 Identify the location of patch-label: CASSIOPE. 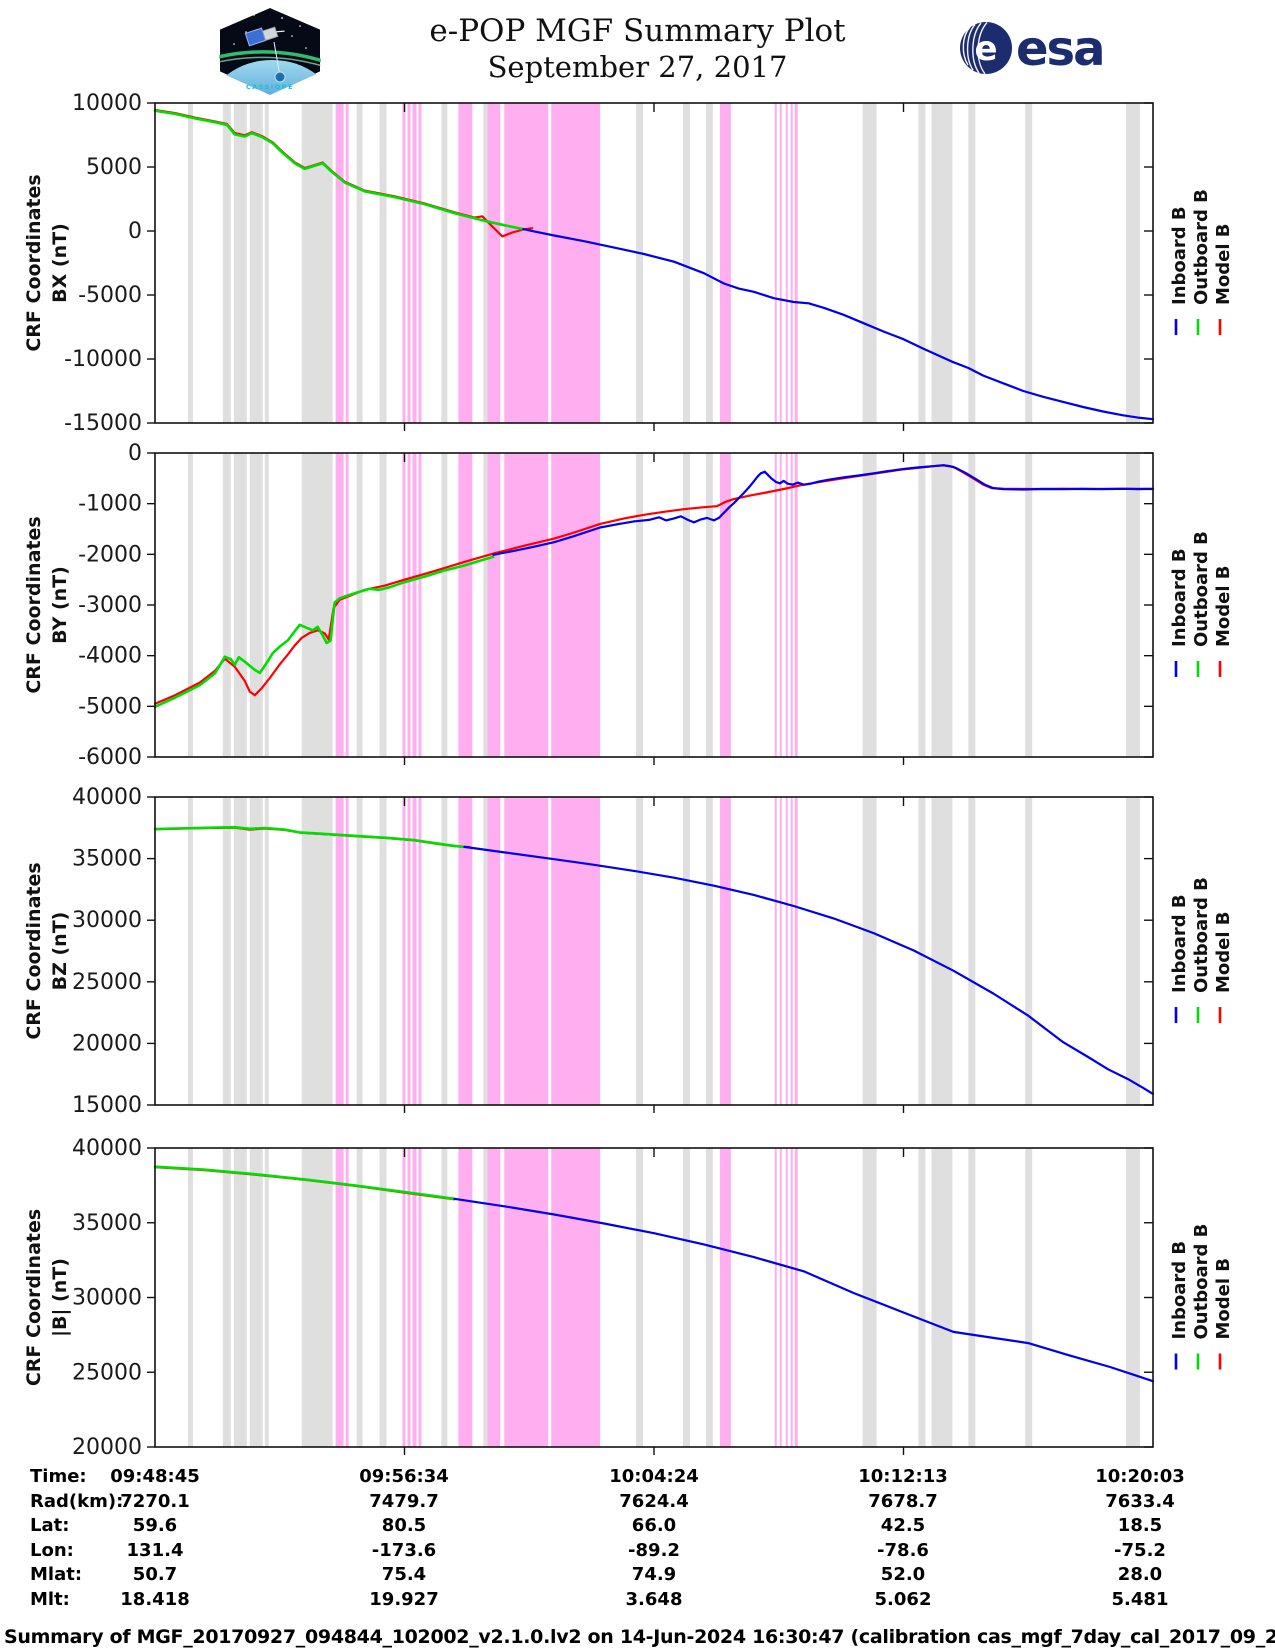
(270, 87).